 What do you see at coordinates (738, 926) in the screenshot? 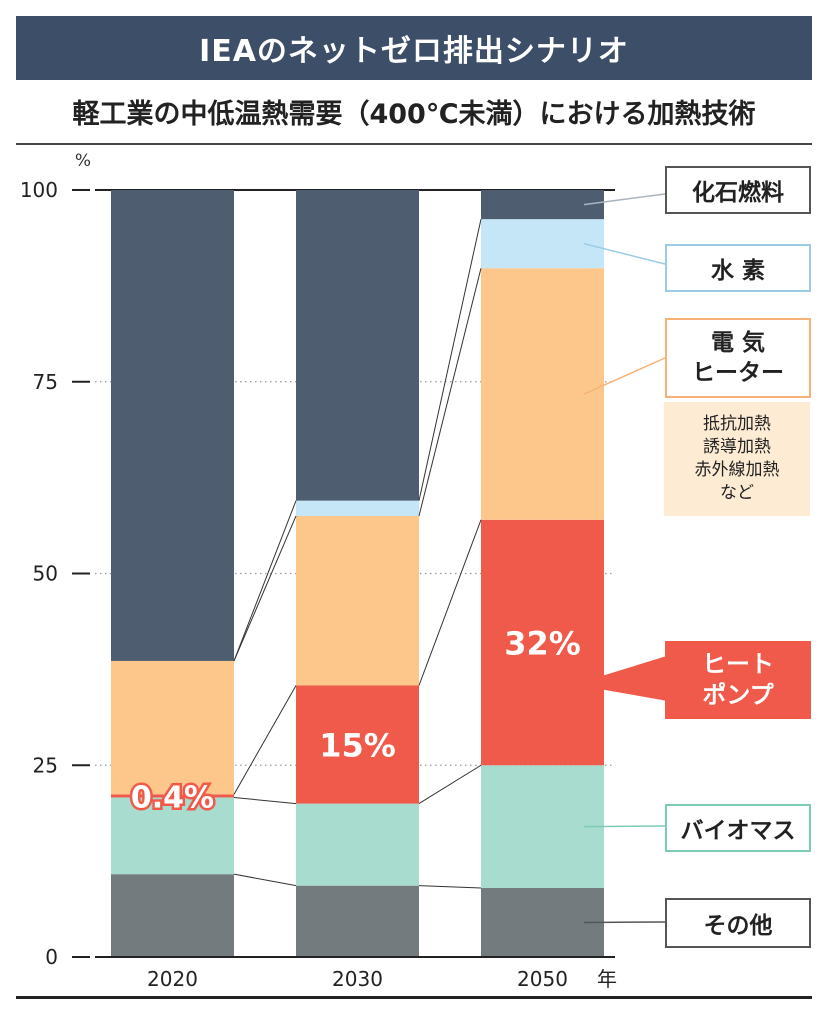
I see `legend-other-label: その他` at bounding box center [738, 926].